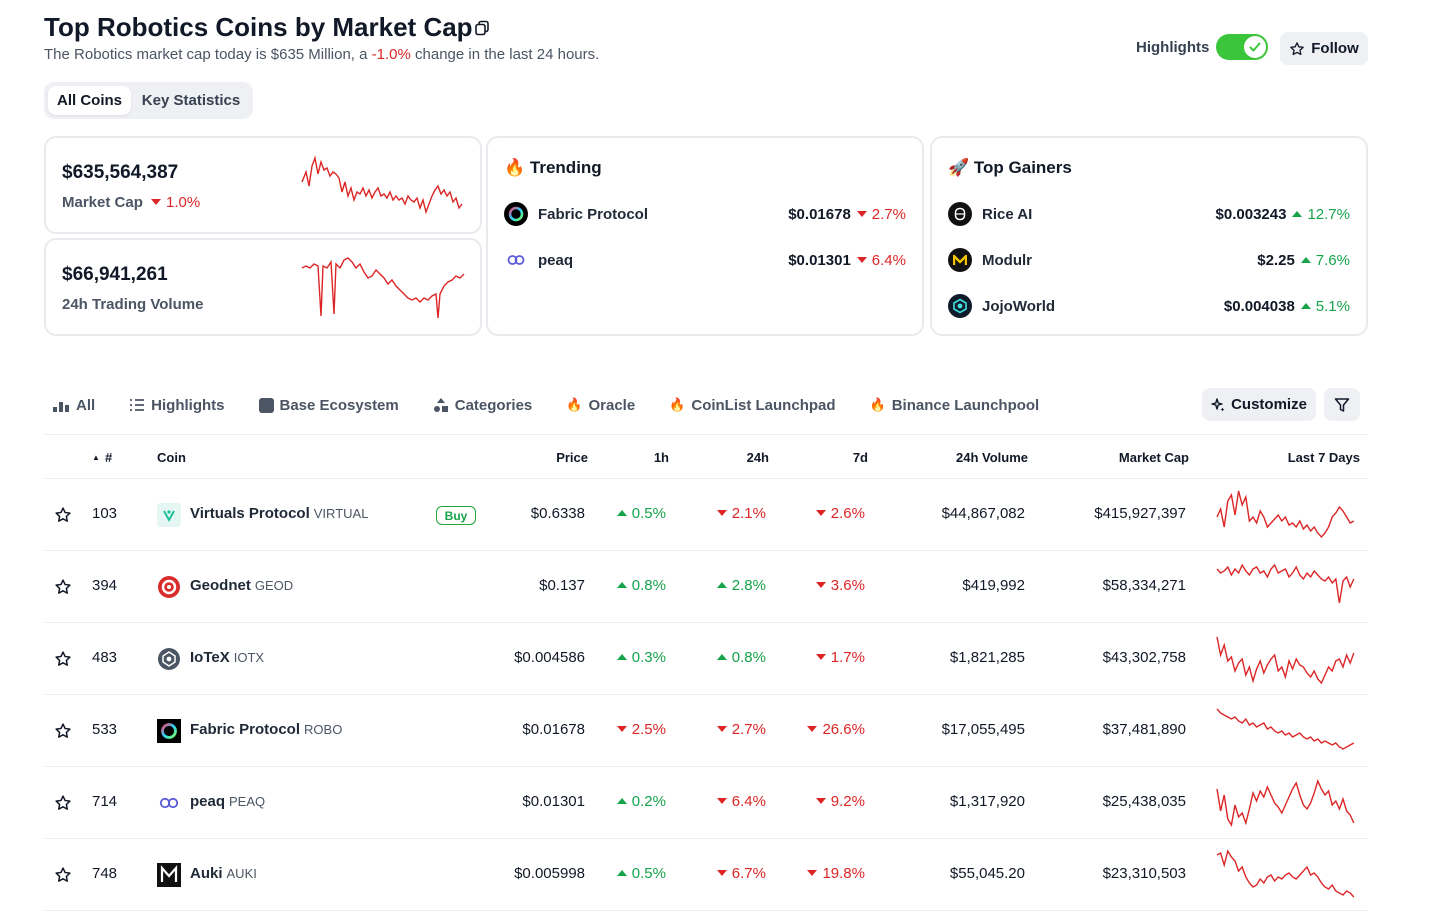 Image resolution: width=1456 pixels, height=916 pixels. I want to click on change-d7: 26.6%, so click(836, 729).